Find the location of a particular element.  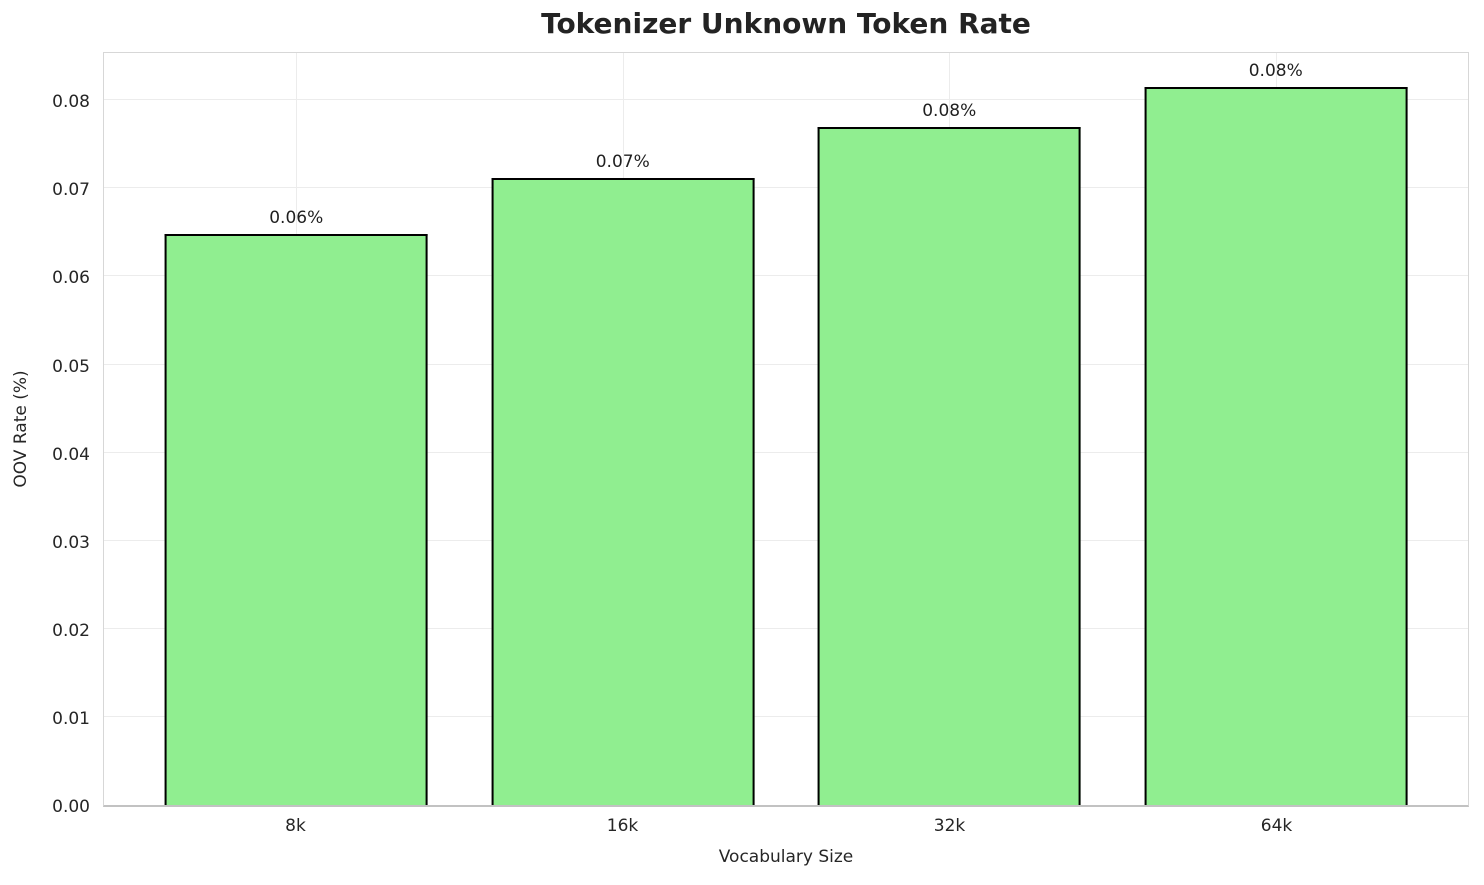

y-tick-label: 0.06 is located at coordinates (71, 278).